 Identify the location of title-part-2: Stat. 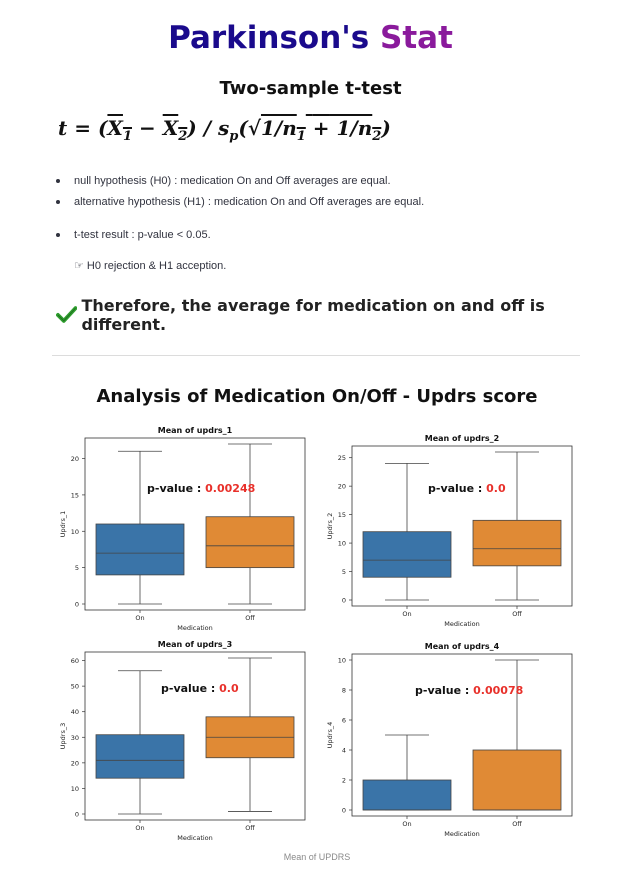
(416, 38).